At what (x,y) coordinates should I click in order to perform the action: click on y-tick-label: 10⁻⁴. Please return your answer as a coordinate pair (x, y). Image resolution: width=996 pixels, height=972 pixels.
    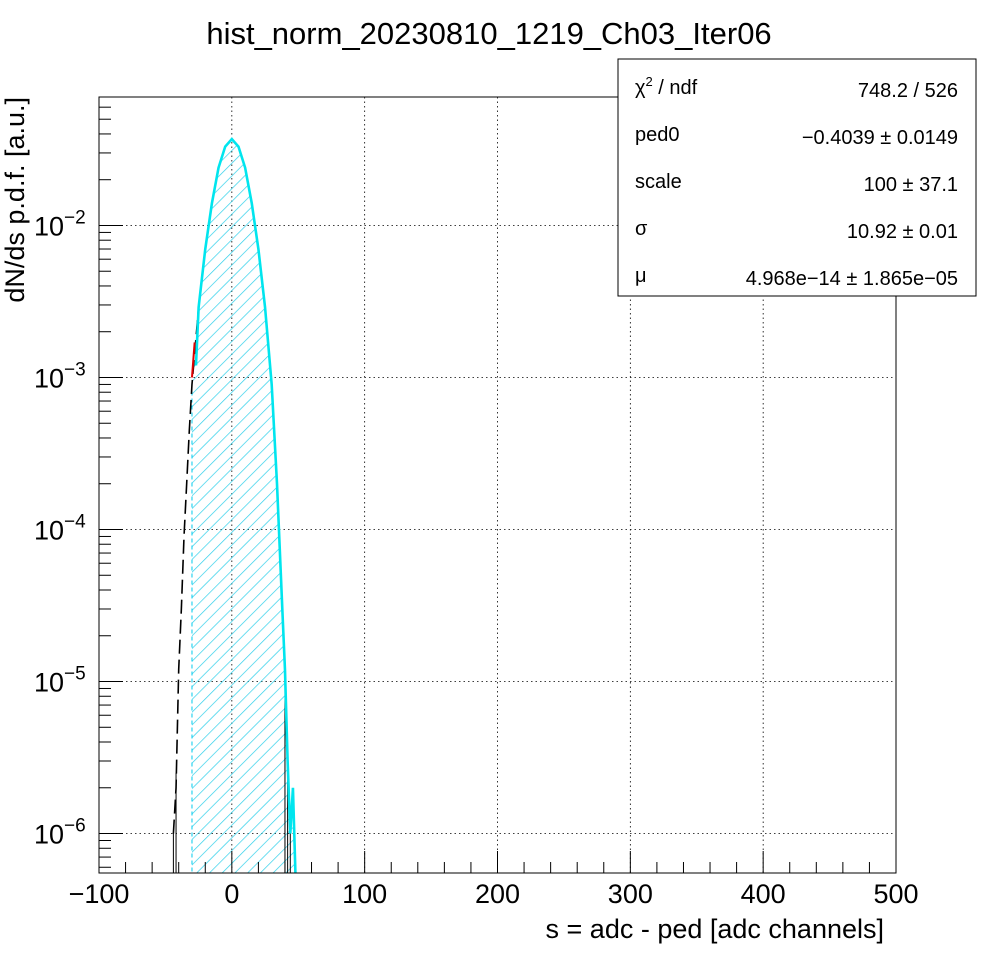
    Looking at the image, I should click on (60, 528).